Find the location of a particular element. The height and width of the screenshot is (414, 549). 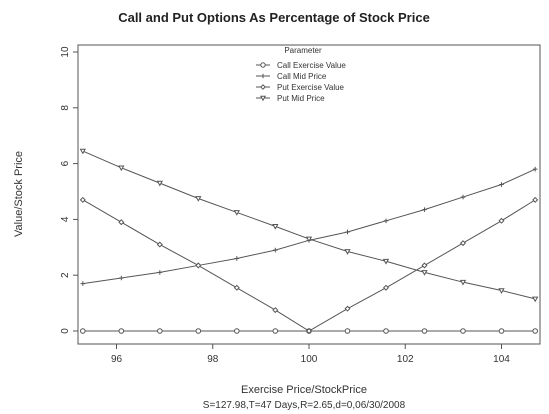

x-axis: 96 98 100 102 104 is located at coordinates (310, 354).